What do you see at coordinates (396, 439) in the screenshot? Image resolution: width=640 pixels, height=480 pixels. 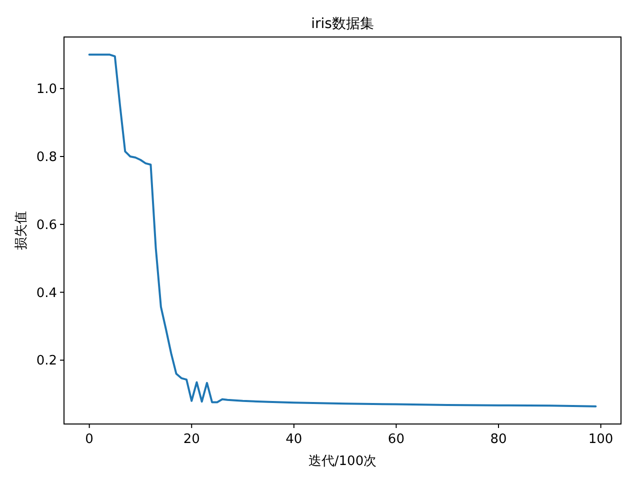 I see `x-tick-label: 60` at bounding box center [396, 439].